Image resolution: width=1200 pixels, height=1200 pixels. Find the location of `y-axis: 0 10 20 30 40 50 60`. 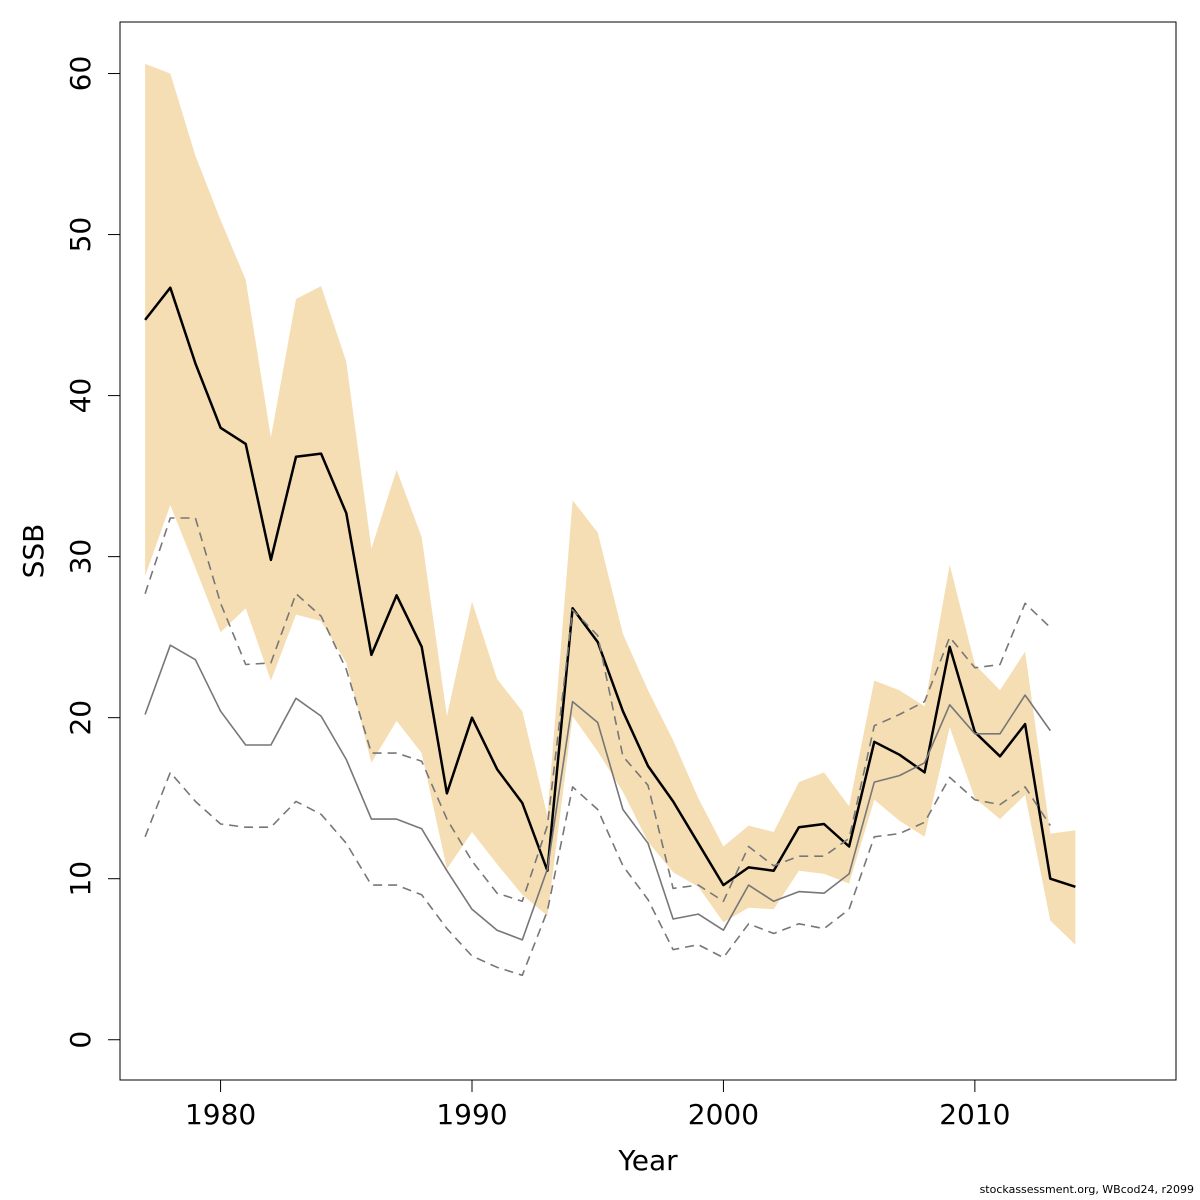

y-axis: 0 10 20 30 40 50 60 is located at coordinates (92, 552).